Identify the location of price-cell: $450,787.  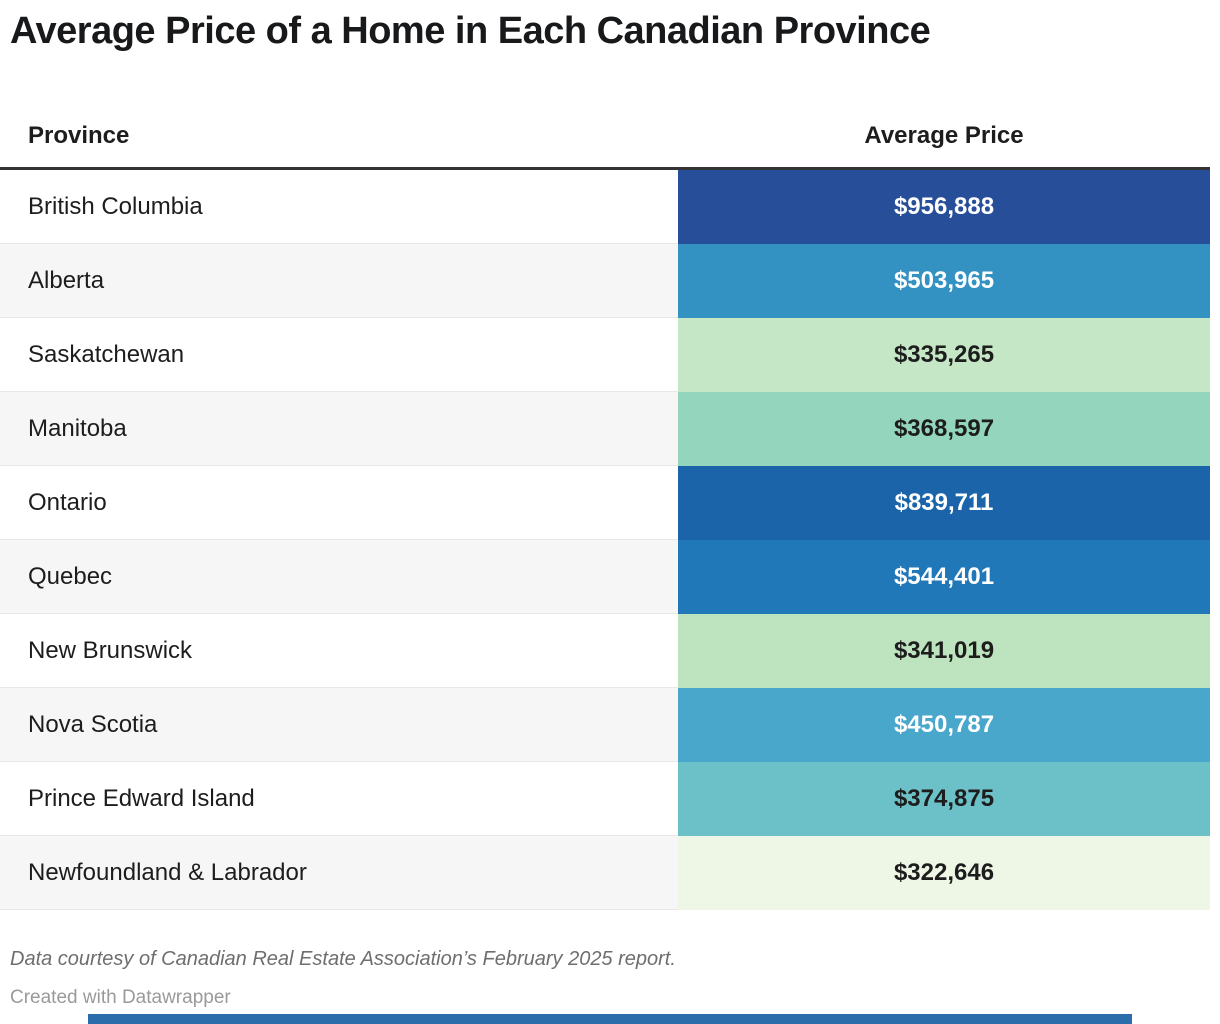
(944, 725).